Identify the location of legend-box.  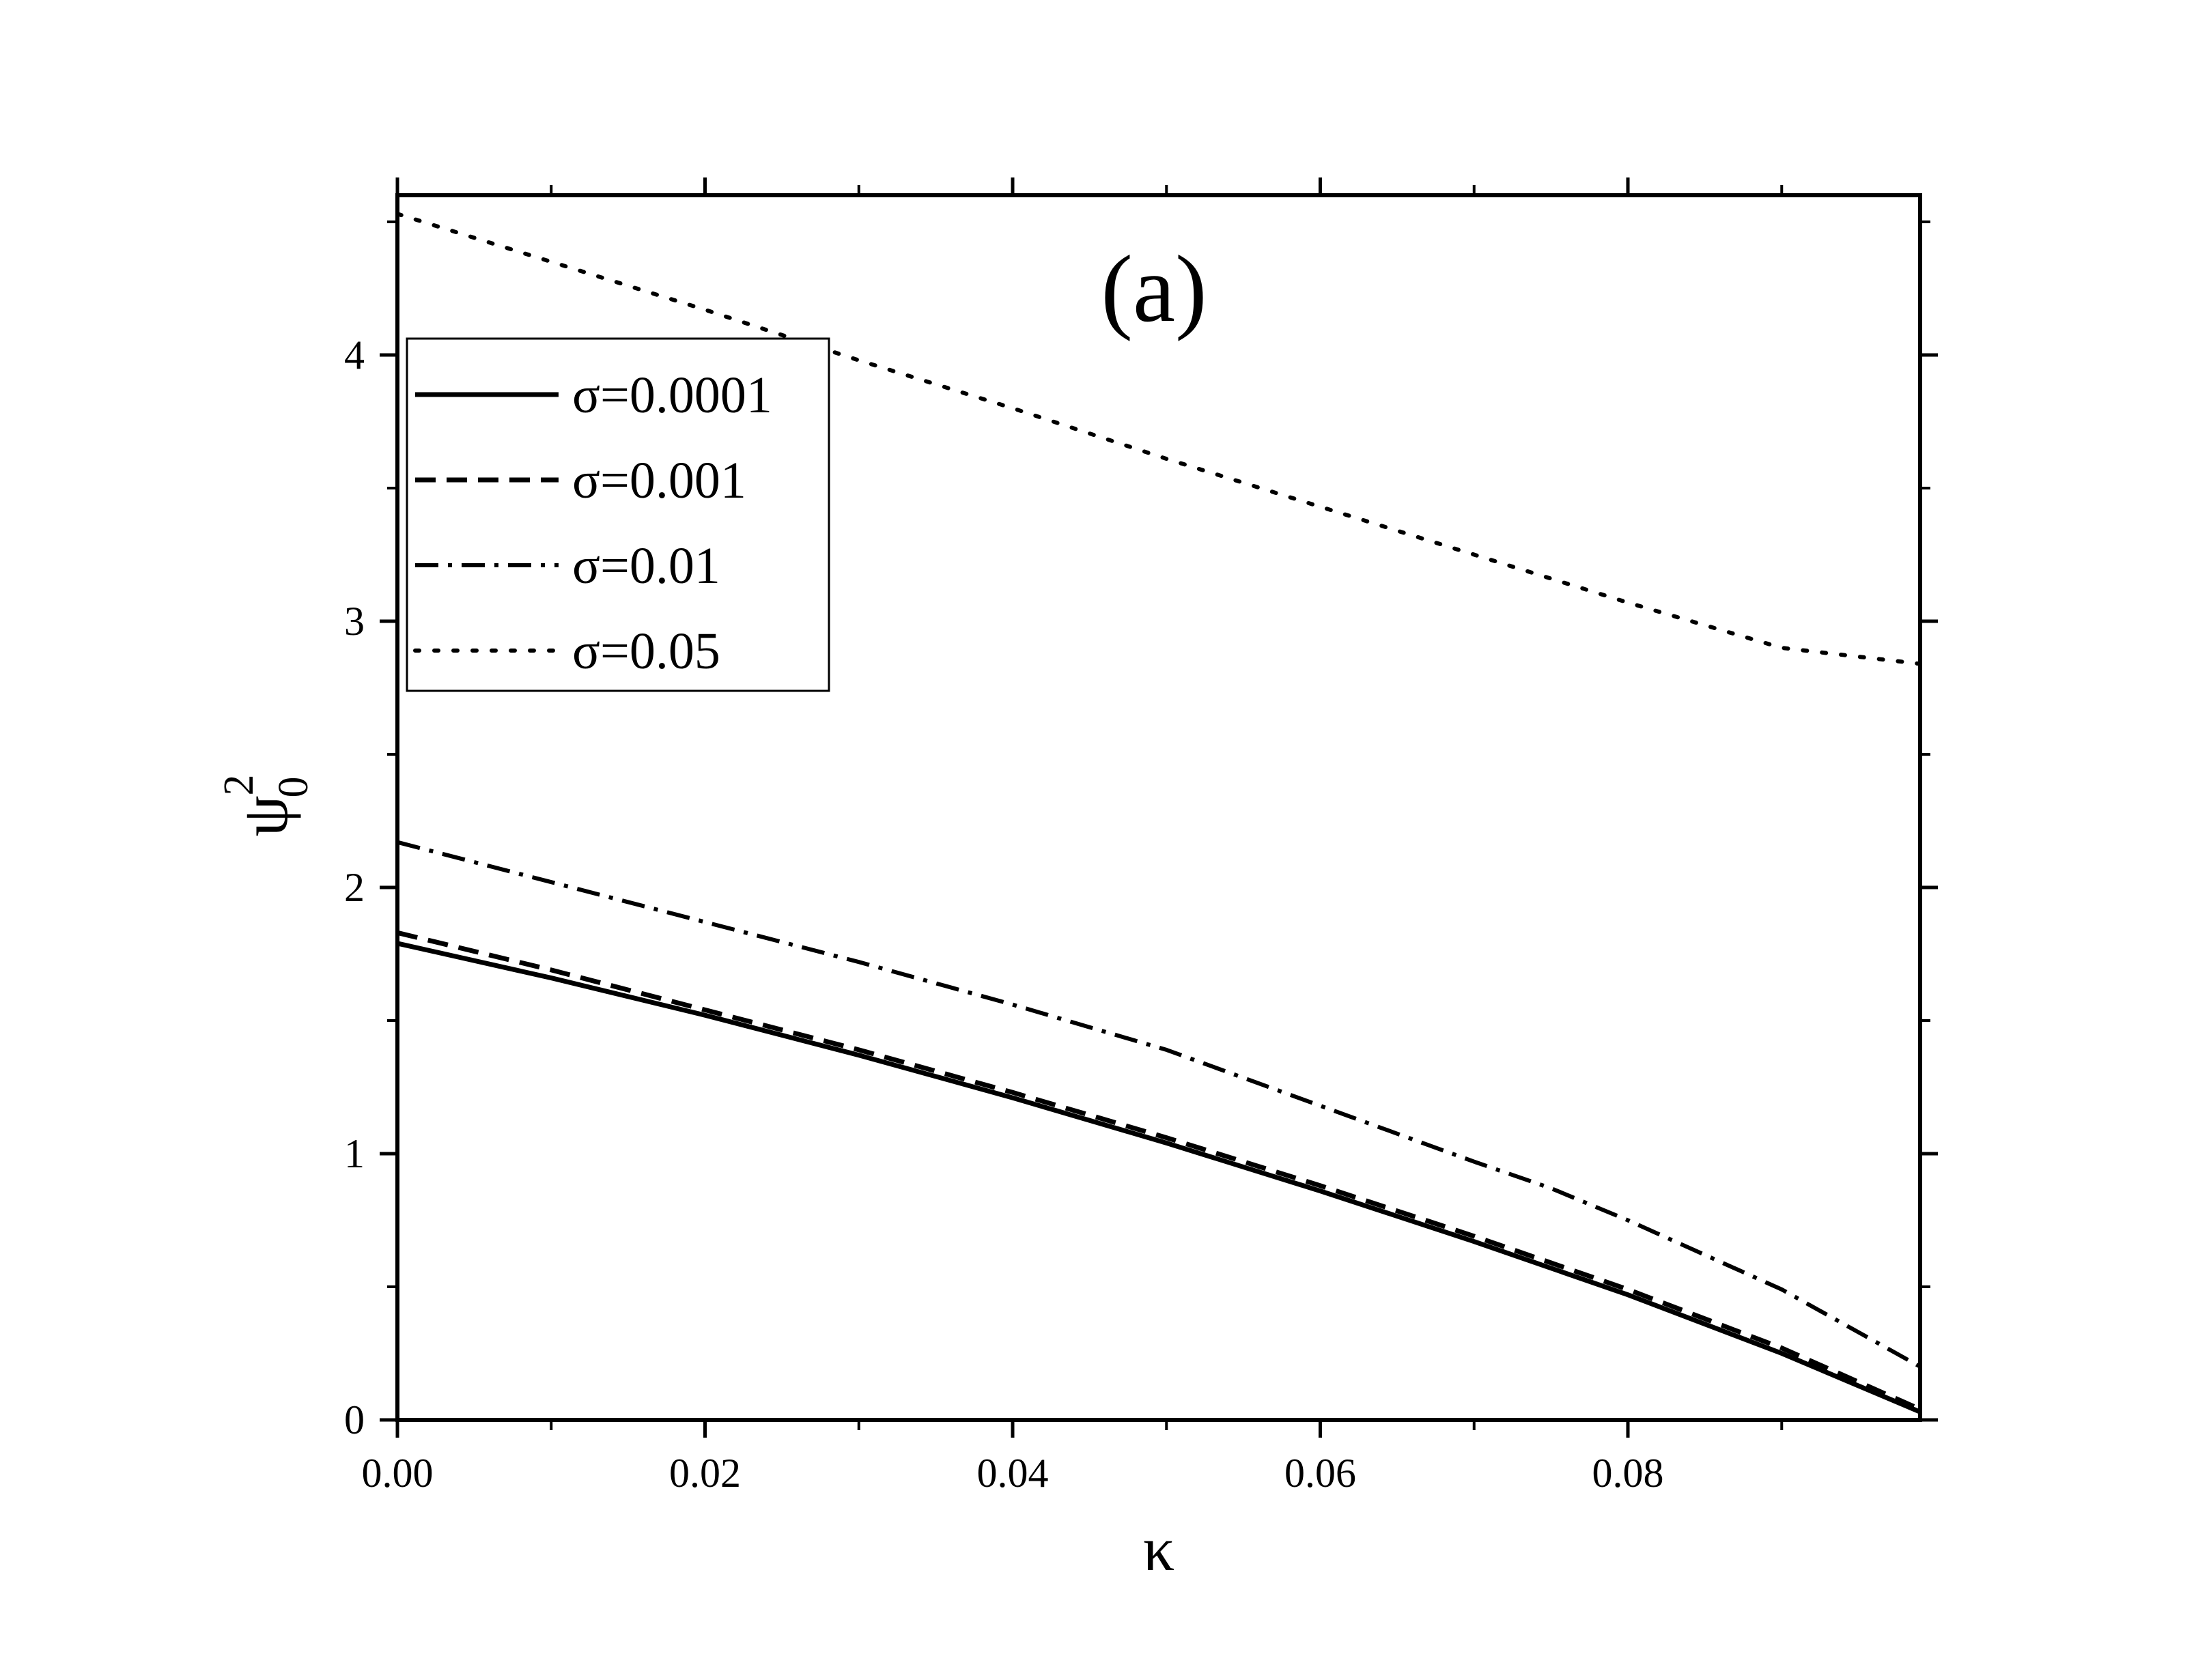
(618, 514).